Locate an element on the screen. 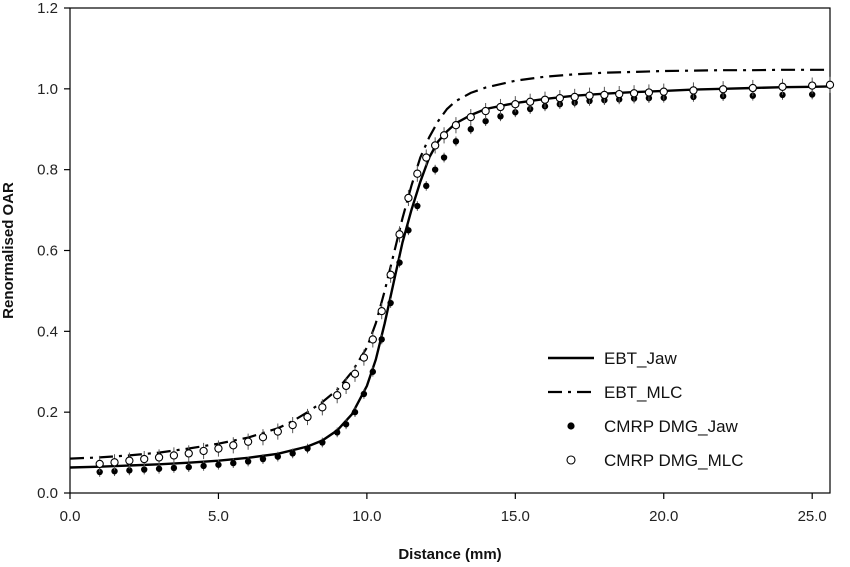  x-tick-label: 15.0 is located at coordinates (515, 516).